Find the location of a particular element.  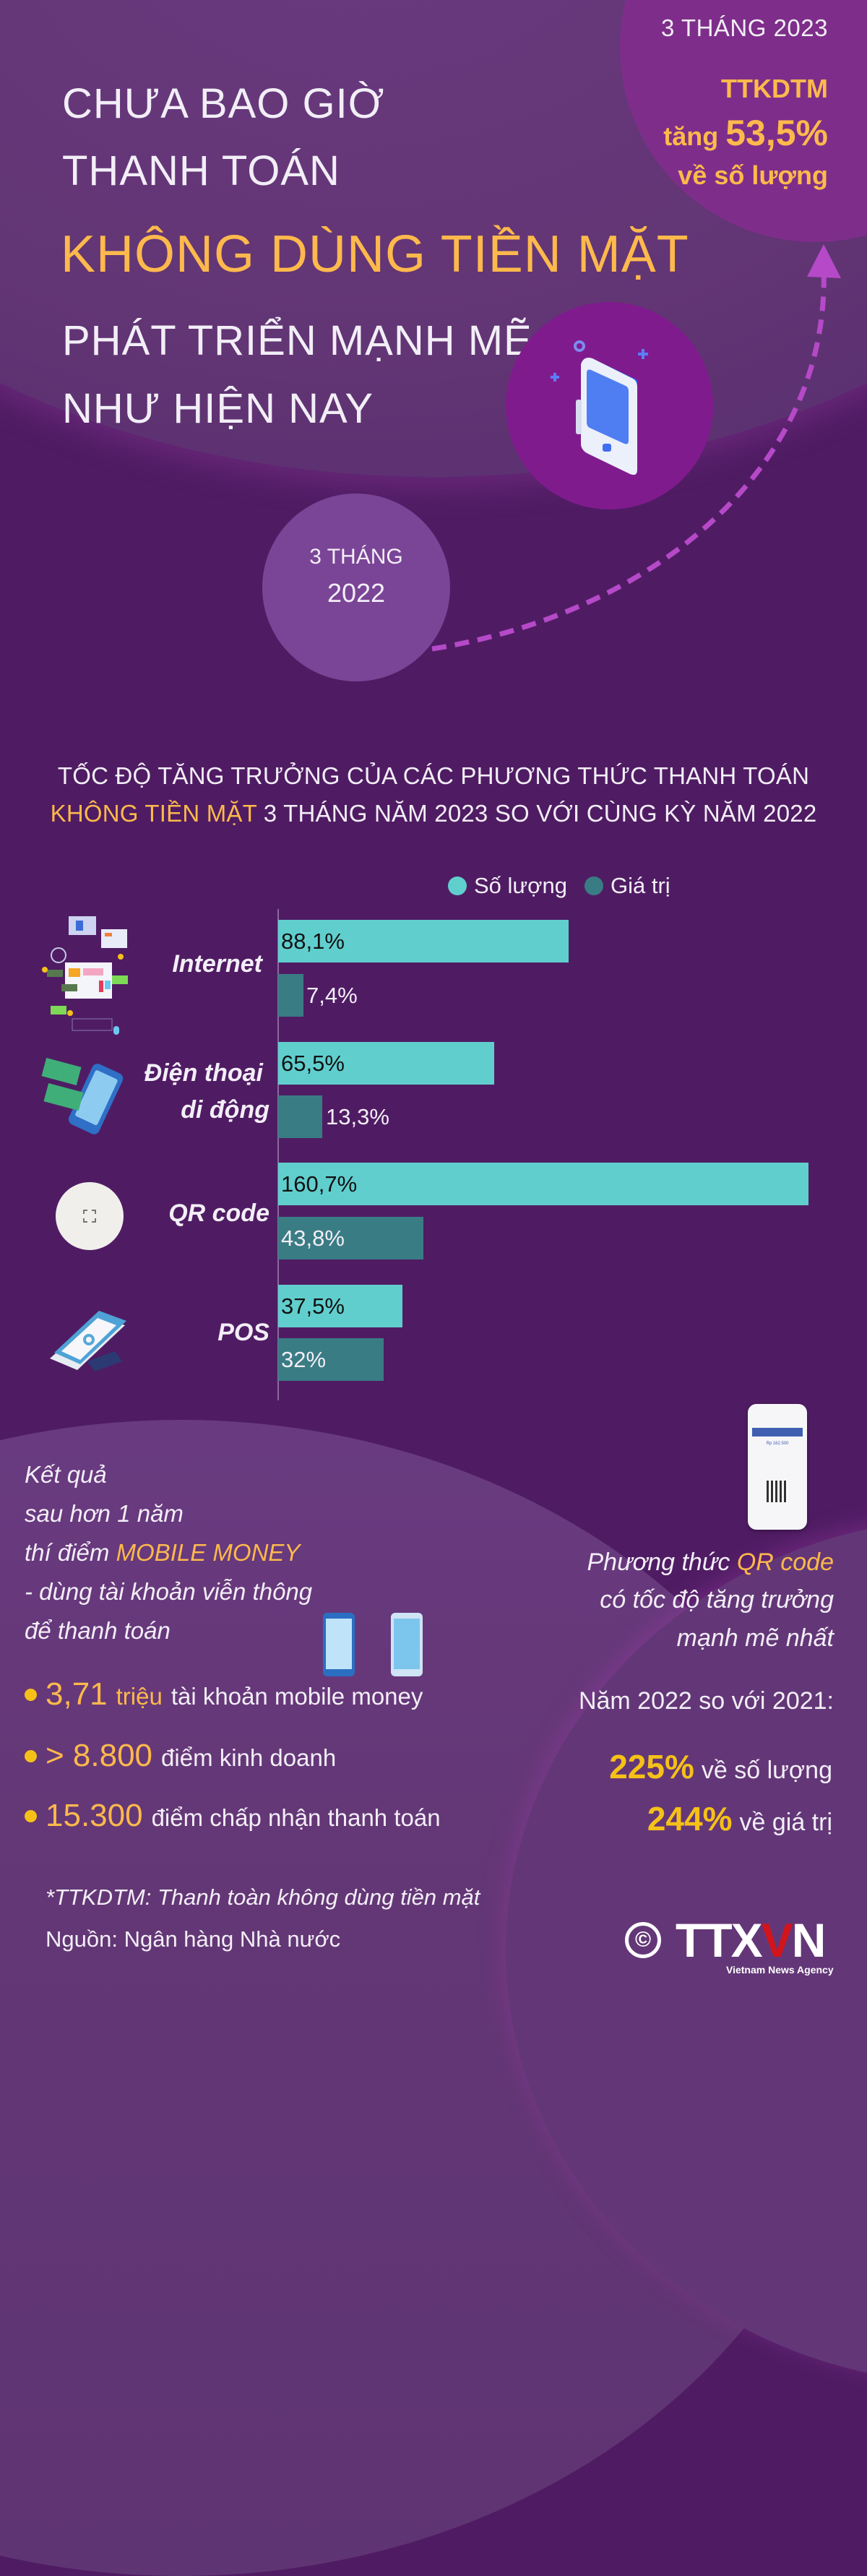

period-2022-label: 3 THÁNG is located at coordinates (356, 557).